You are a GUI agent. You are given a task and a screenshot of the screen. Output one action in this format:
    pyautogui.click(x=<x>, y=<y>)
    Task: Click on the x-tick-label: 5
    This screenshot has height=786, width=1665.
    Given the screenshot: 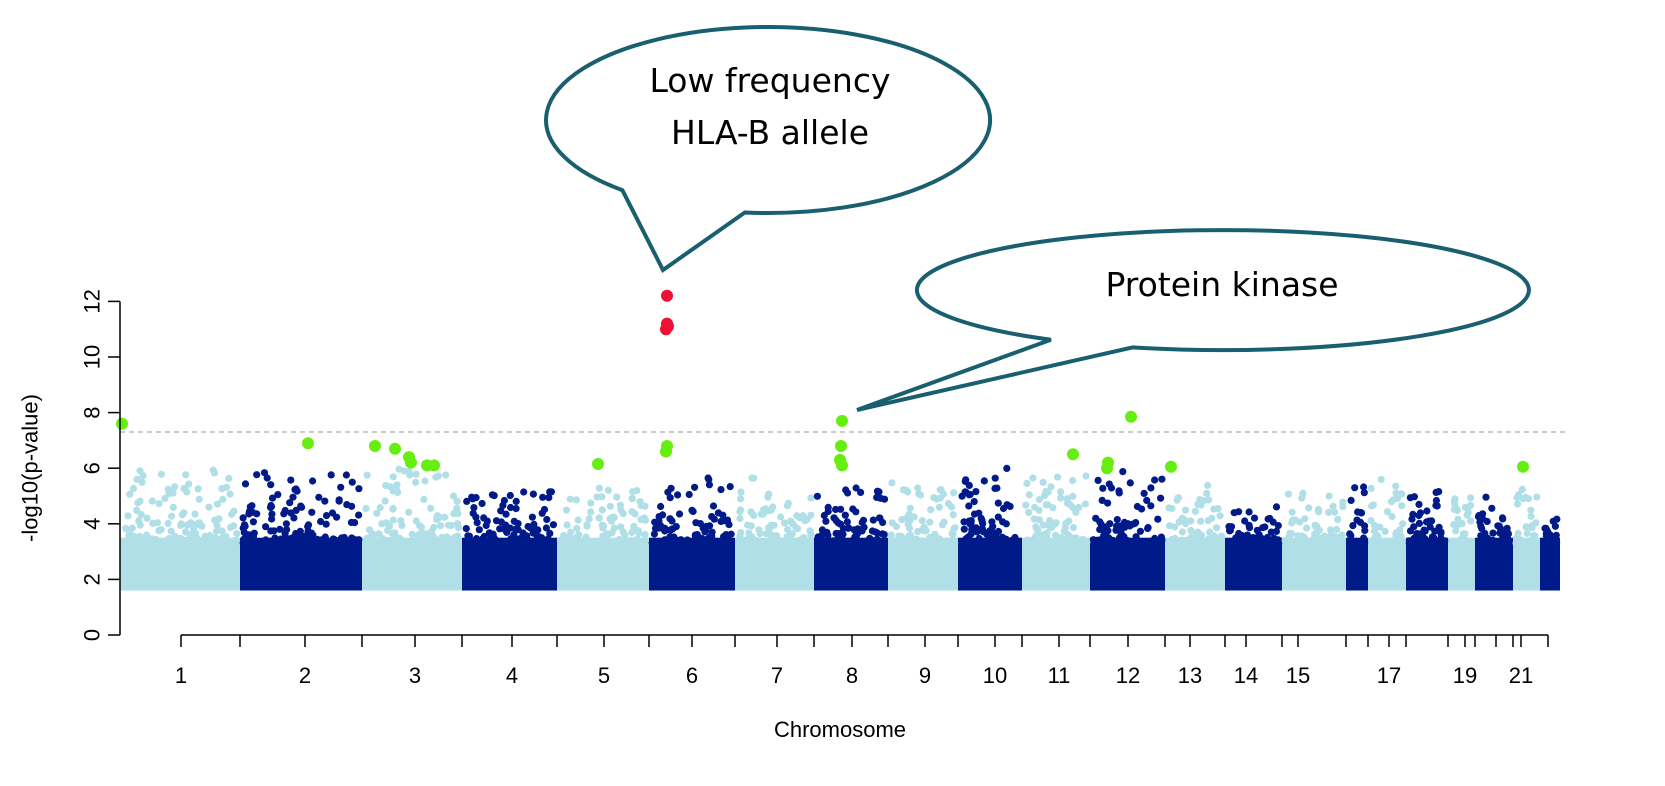 What is the action you would take?
    pyautogui.click(x=604, y=675)
    